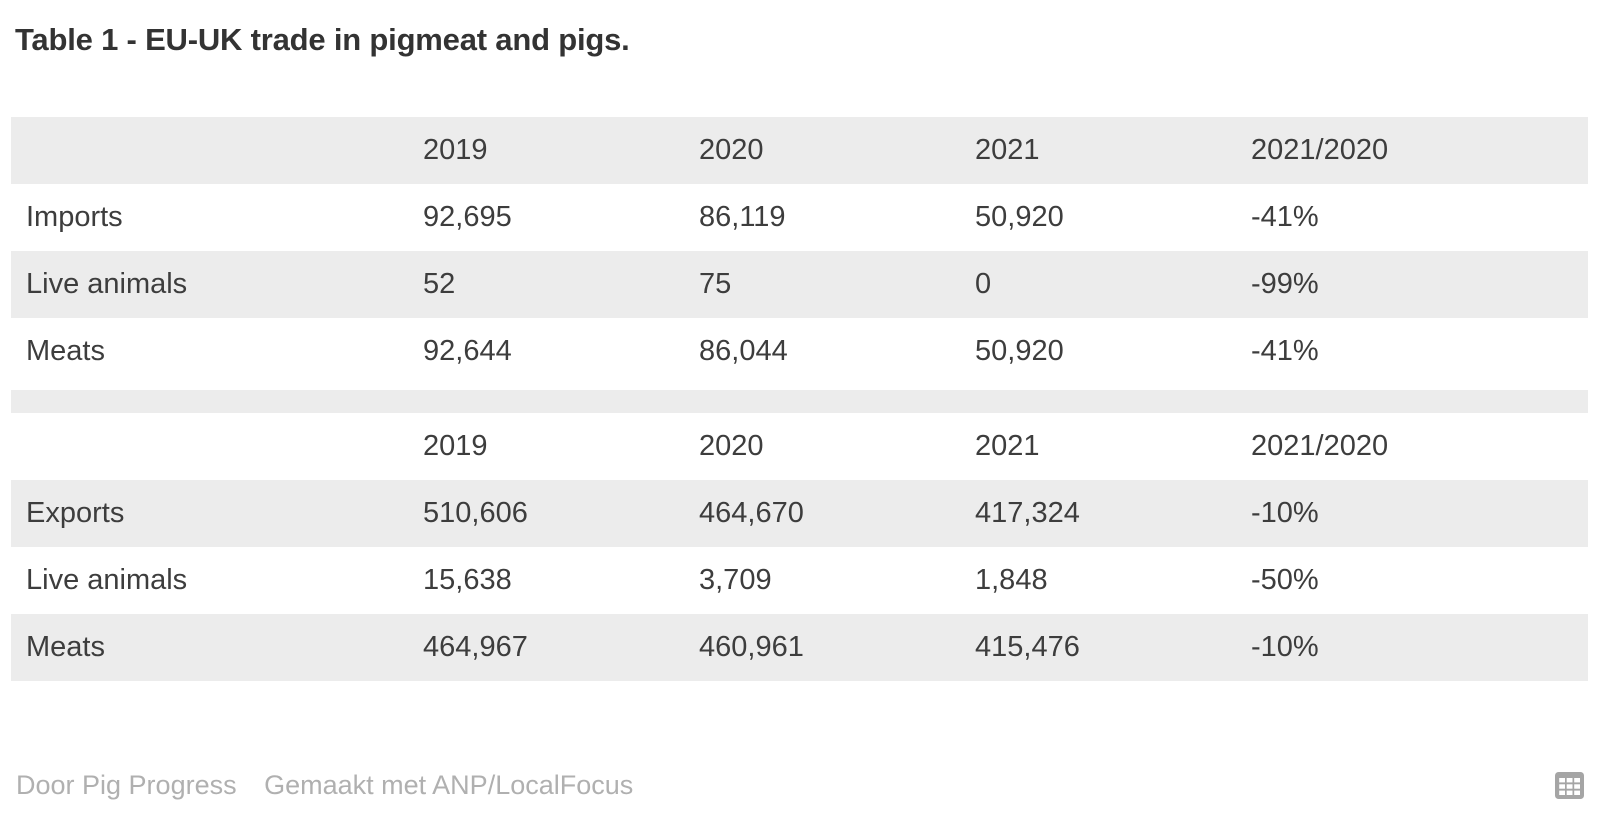 Image resolution: width=1599 pixels, height=818 pixels. I want to click on row-label: Exports, so click(75, 513).